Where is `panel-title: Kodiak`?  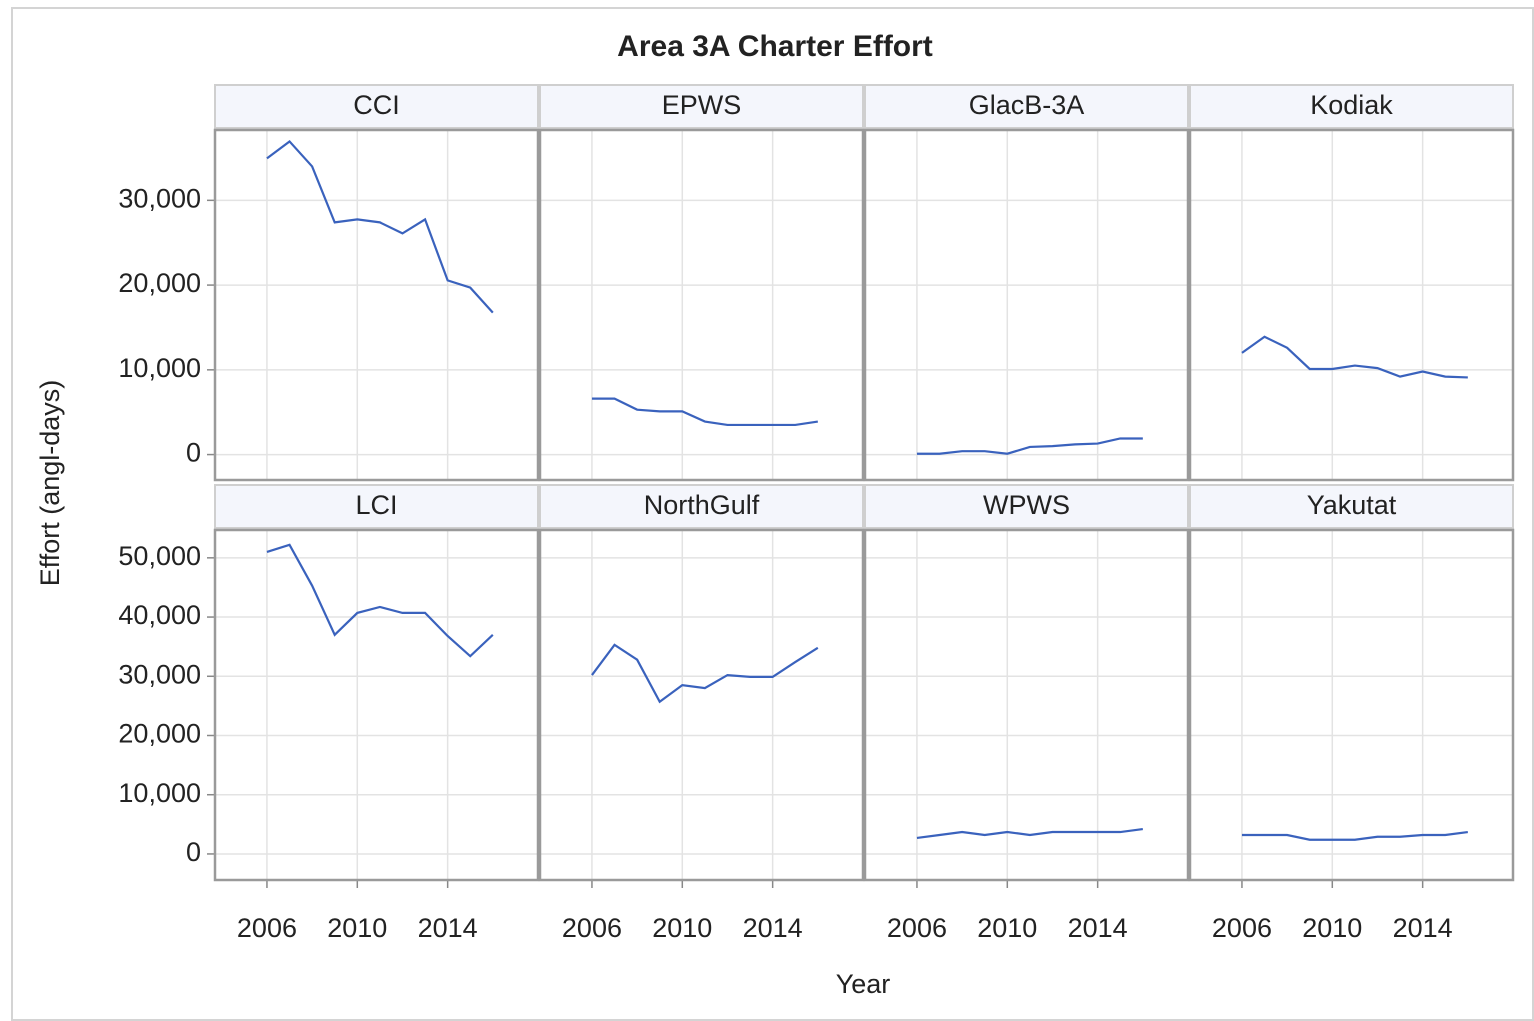 panel-title: Kodiak is located at coordinates (1351, 105).